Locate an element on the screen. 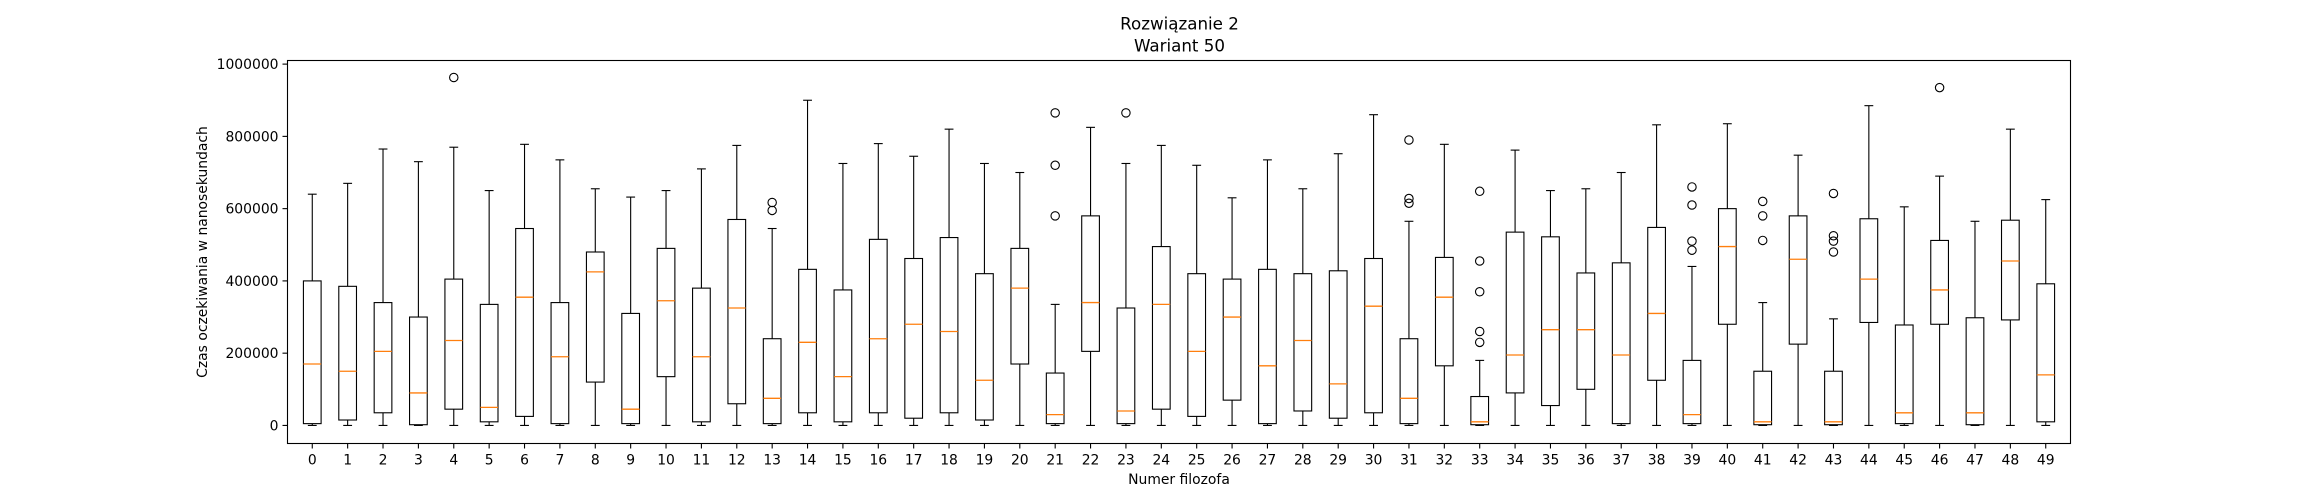  x-axis-label: Numer filozofa is located at coordinates (1179, 480).